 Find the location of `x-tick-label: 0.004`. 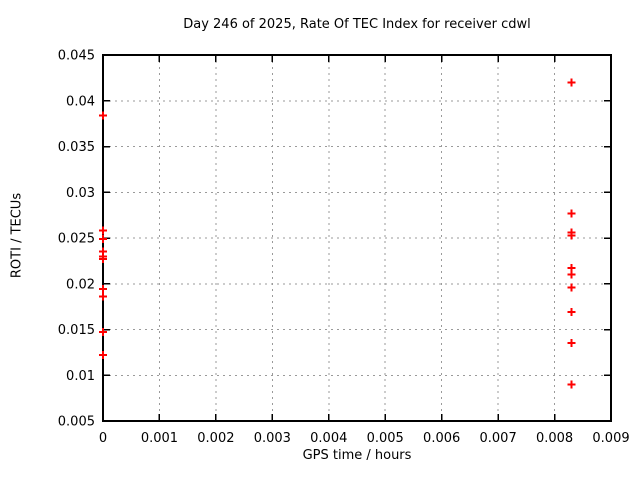

x-tick-label: 0.004 is located at coordinates (328, 438).